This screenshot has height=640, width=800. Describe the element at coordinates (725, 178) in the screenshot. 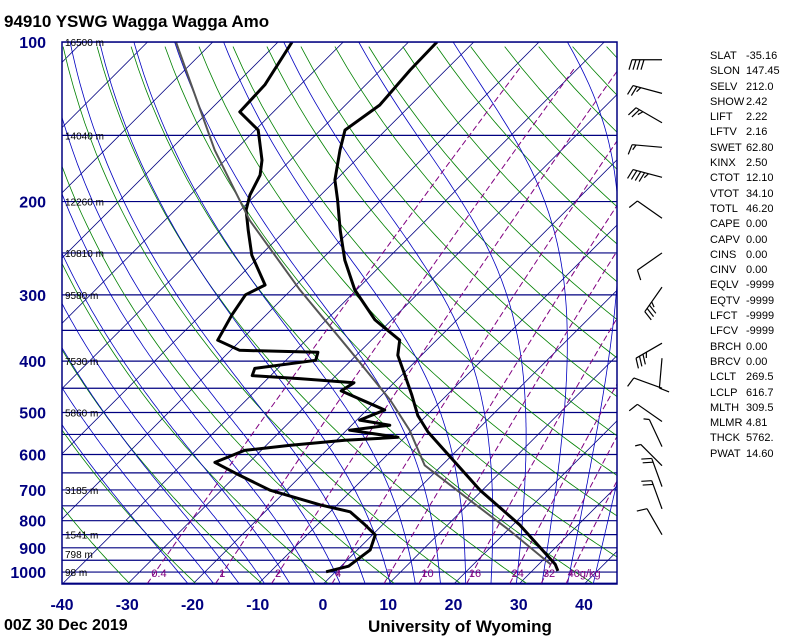

I see `stat-key: CTOT` at that location.